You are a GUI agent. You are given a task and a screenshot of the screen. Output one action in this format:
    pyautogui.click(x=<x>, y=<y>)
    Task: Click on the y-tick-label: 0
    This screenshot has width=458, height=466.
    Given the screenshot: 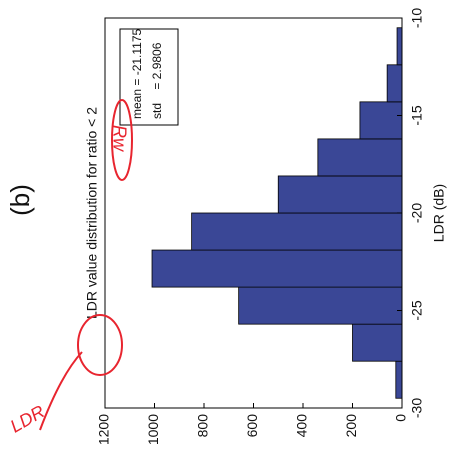 What is the action you would take?
    pyautogui.click(x=401, y=418)
    